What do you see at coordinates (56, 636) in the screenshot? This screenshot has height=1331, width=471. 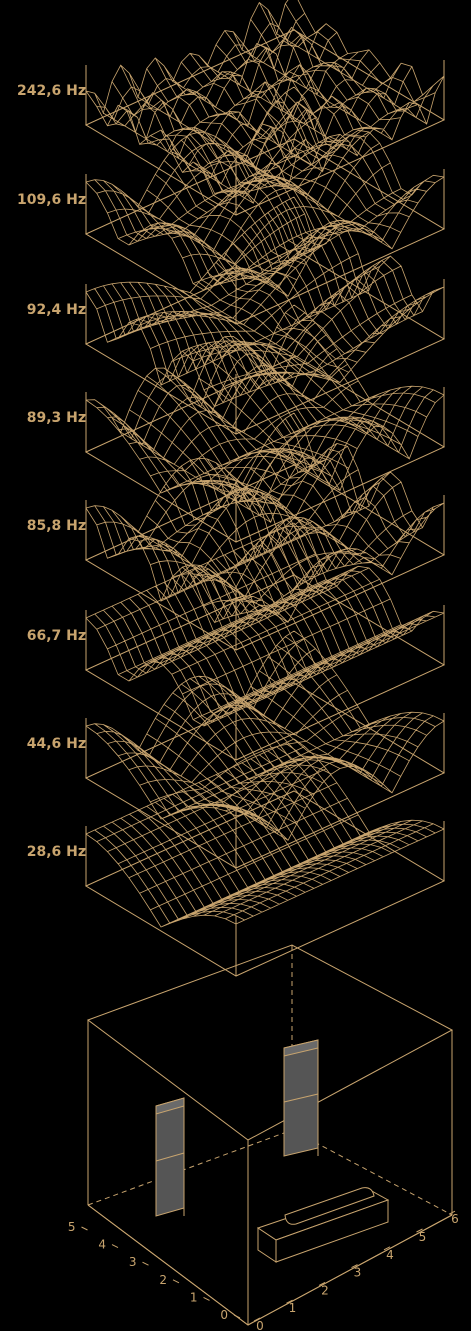 I see `frequency-label: 66,7 Hz` at bounding box center [56, 636].